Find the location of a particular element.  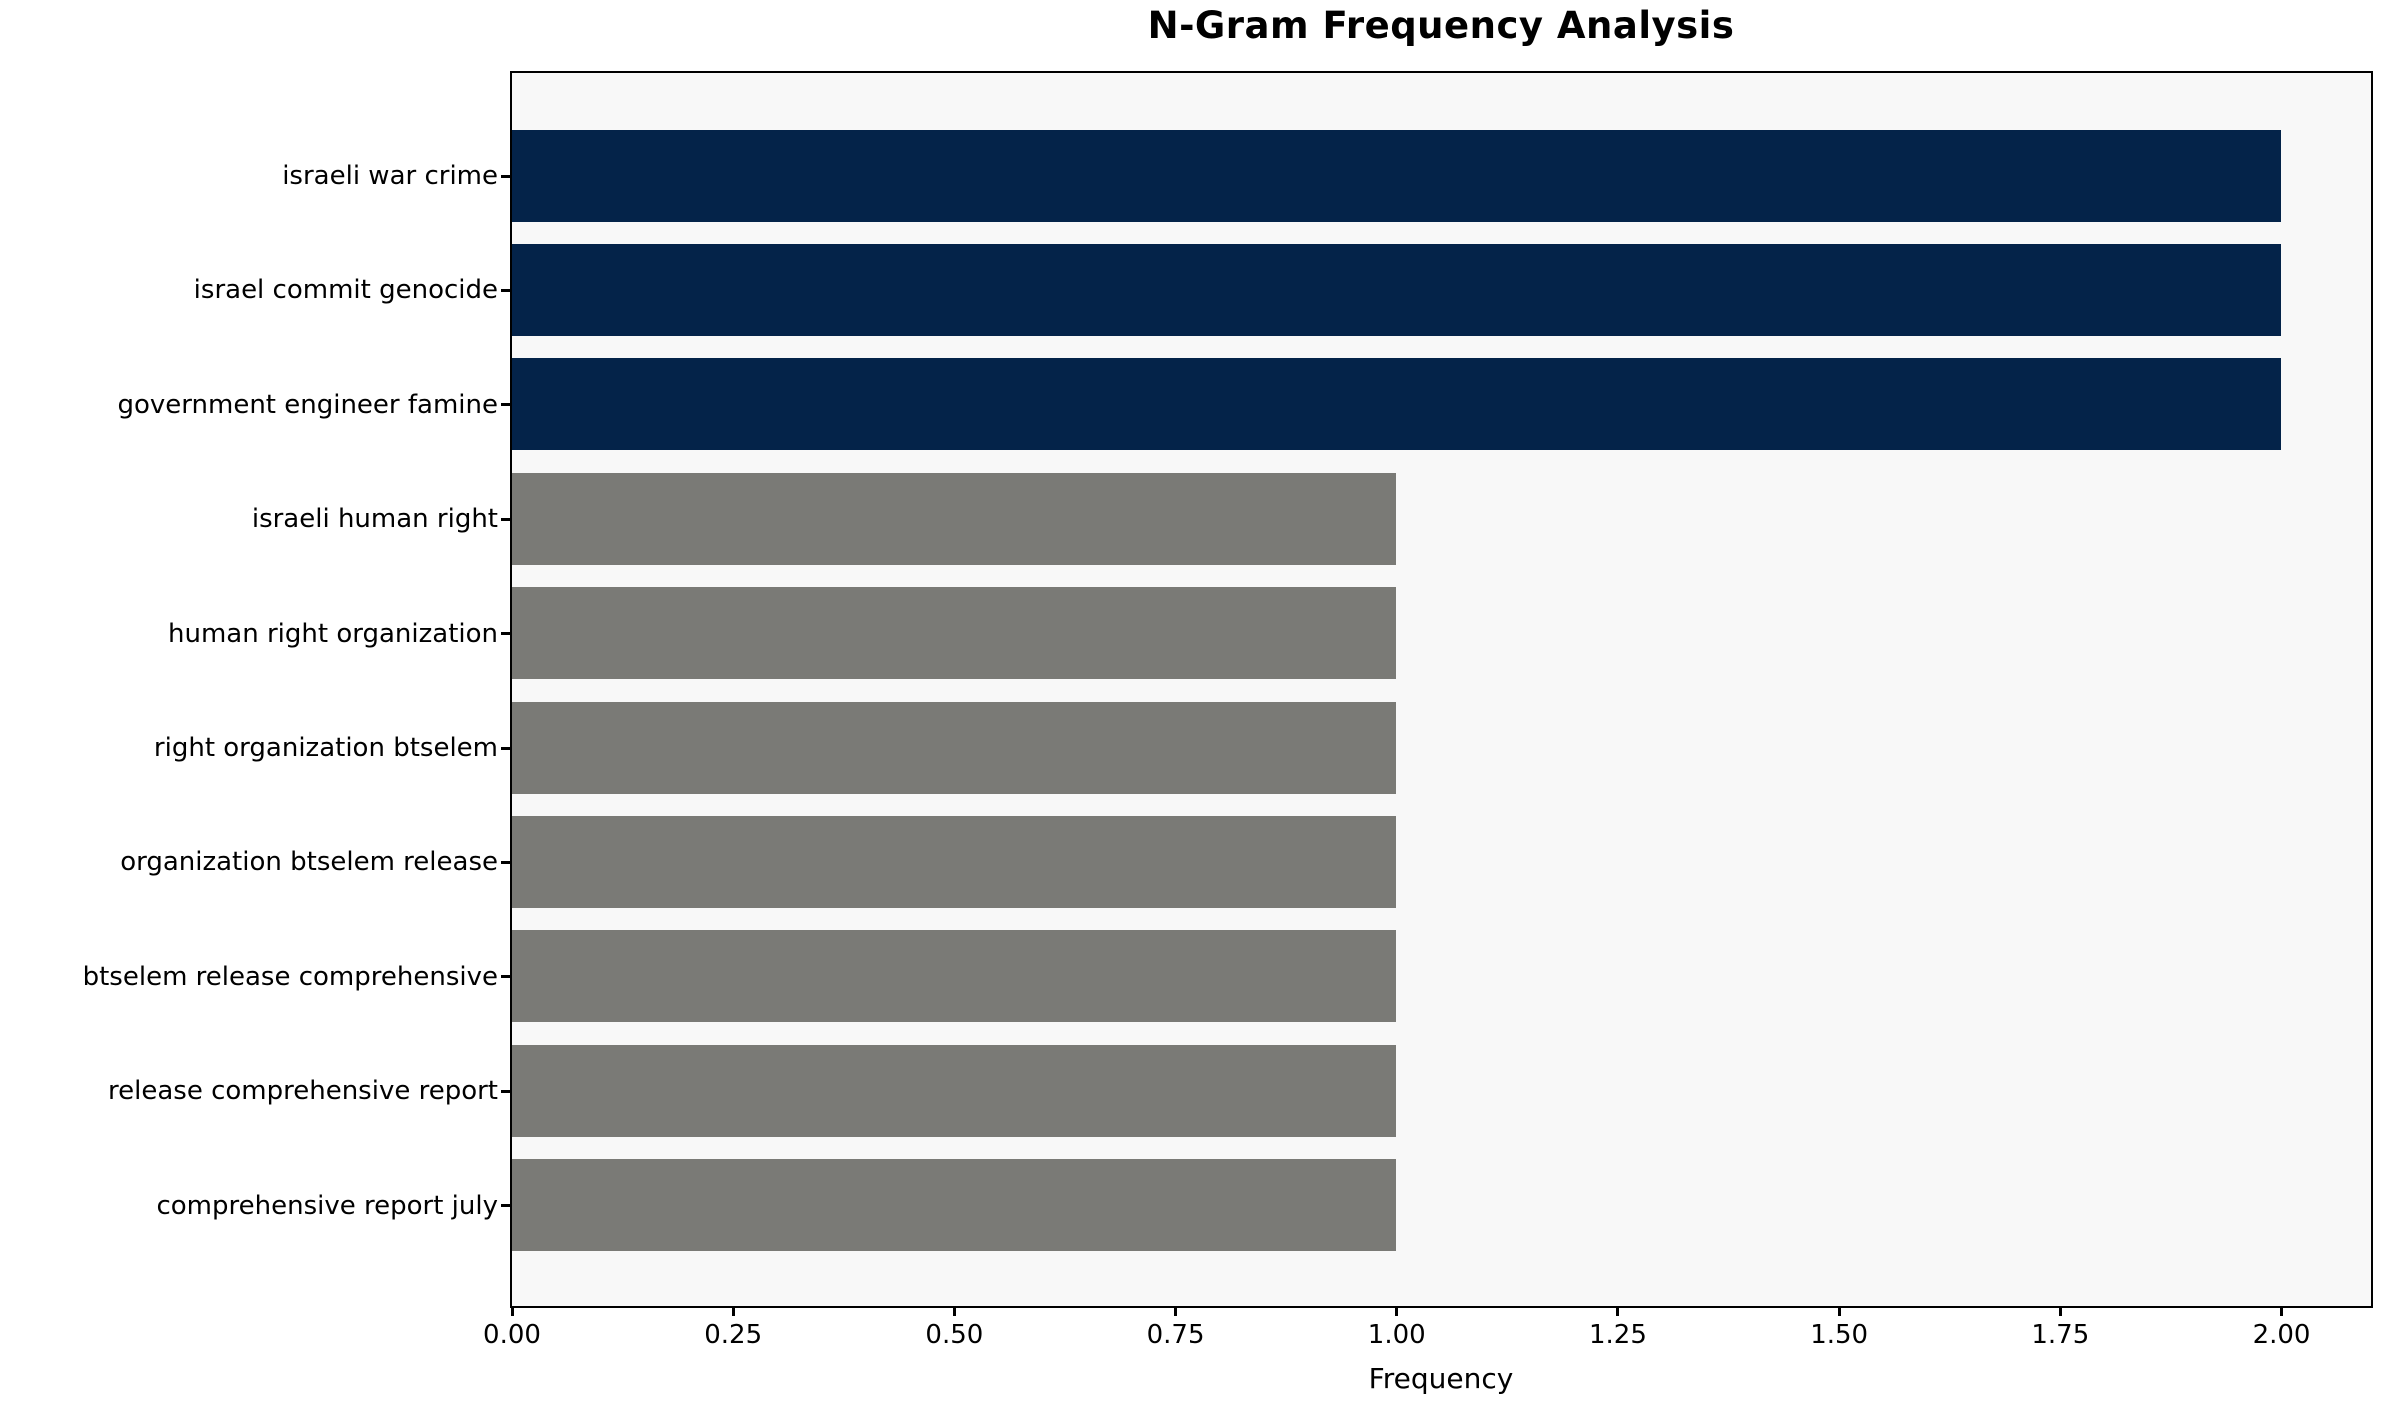

x-tick-label: 0.00 is located at coordinates (512, 1335).